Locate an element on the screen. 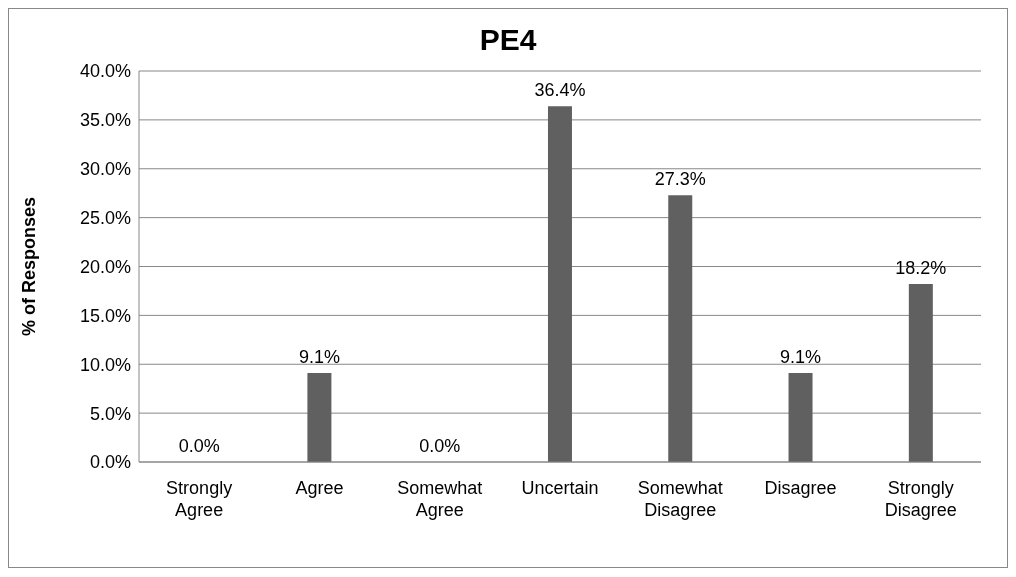 This screenshot has width=1016, height=577. x-tick-label: Agree is located at coordinates (319, 488).